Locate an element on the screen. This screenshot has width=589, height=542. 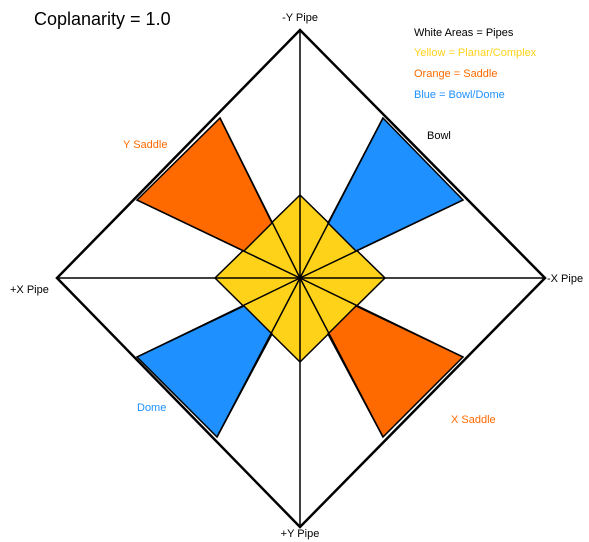
x-saddle-label: X Saddle is located at coordinates (473, 420).